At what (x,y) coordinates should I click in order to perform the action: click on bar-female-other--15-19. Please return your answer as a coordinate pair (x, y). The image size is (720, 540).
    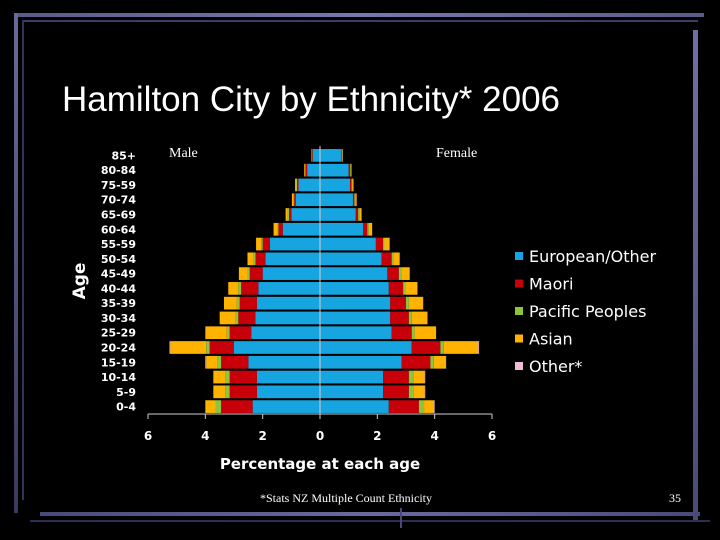
    Looking at the image, I should click on (446, 362).